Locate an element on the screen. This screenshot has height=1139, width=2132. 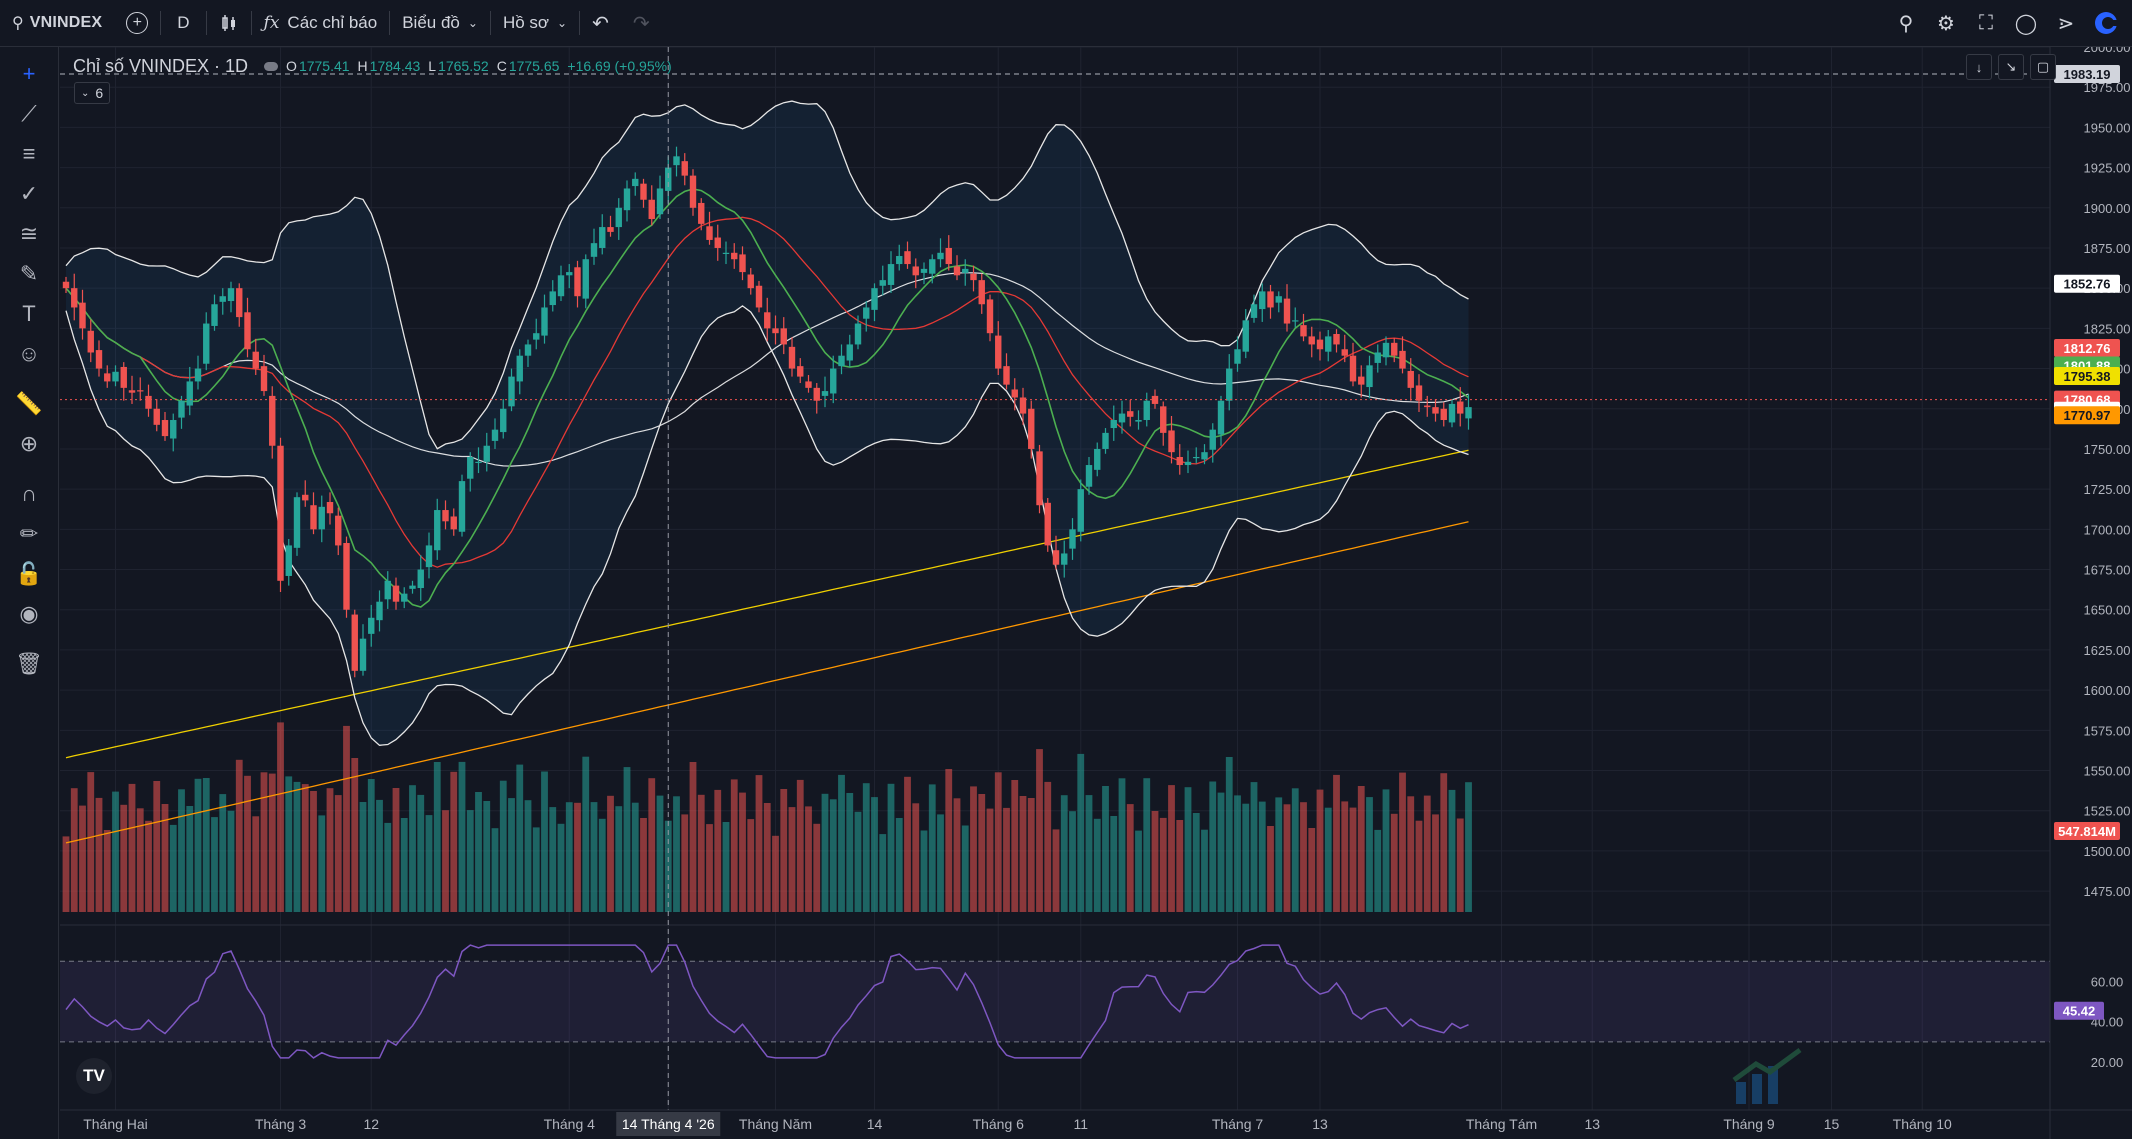
price-tick-label: 1575.00 is located at coordinates (2107, 730).